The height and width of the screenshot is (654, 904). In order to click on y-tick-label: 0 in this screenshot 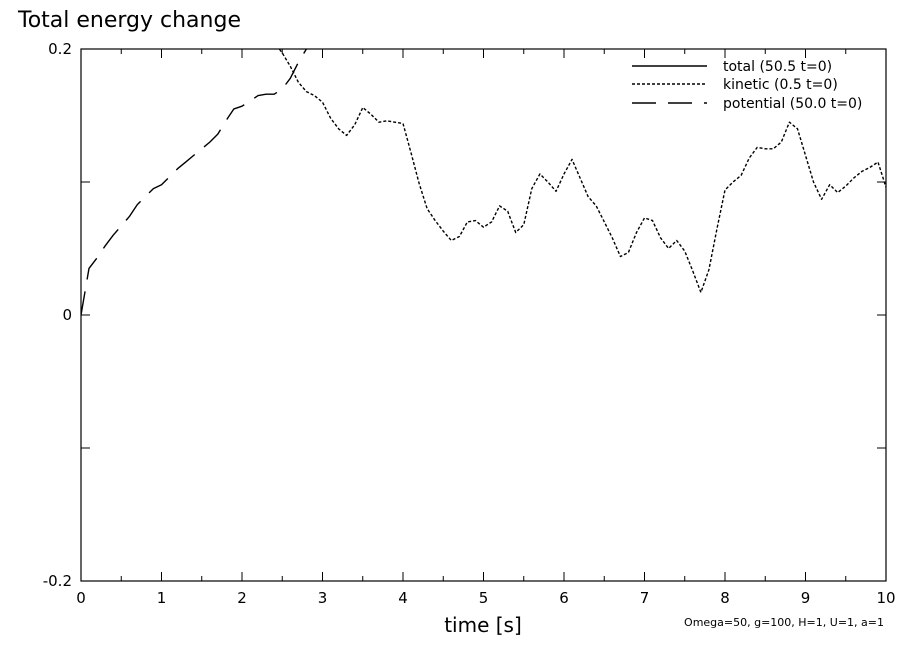, I will do `click(67, 315)`.